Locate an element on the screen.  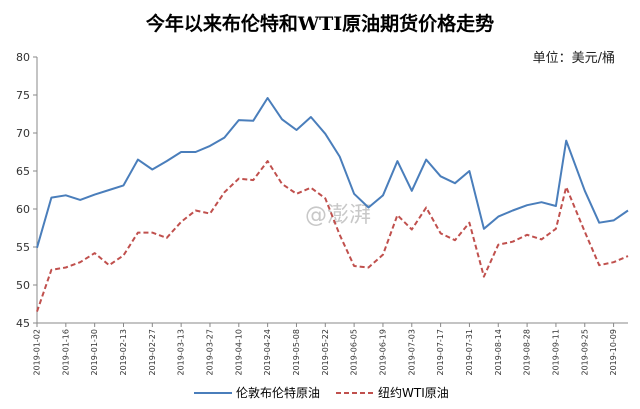
y-tick-label: 55 is located at coordinates (23, 247).